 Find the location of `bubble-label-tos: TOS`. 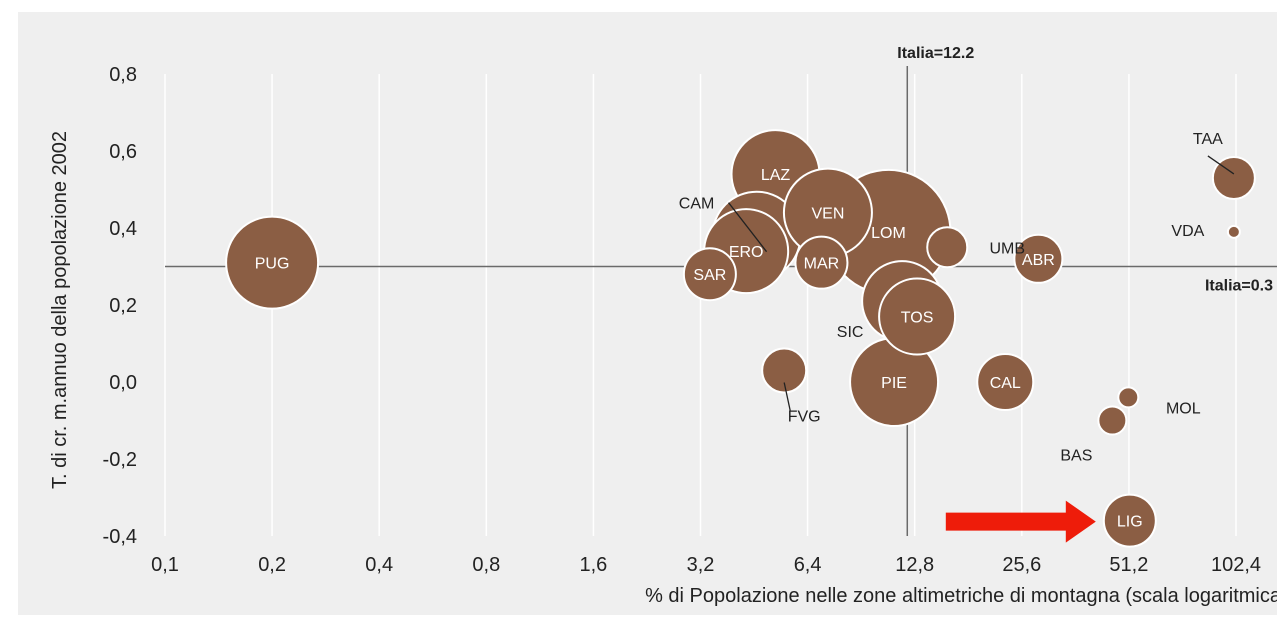

bubble-label-tos: TOS is located at coordinates (917, 318).